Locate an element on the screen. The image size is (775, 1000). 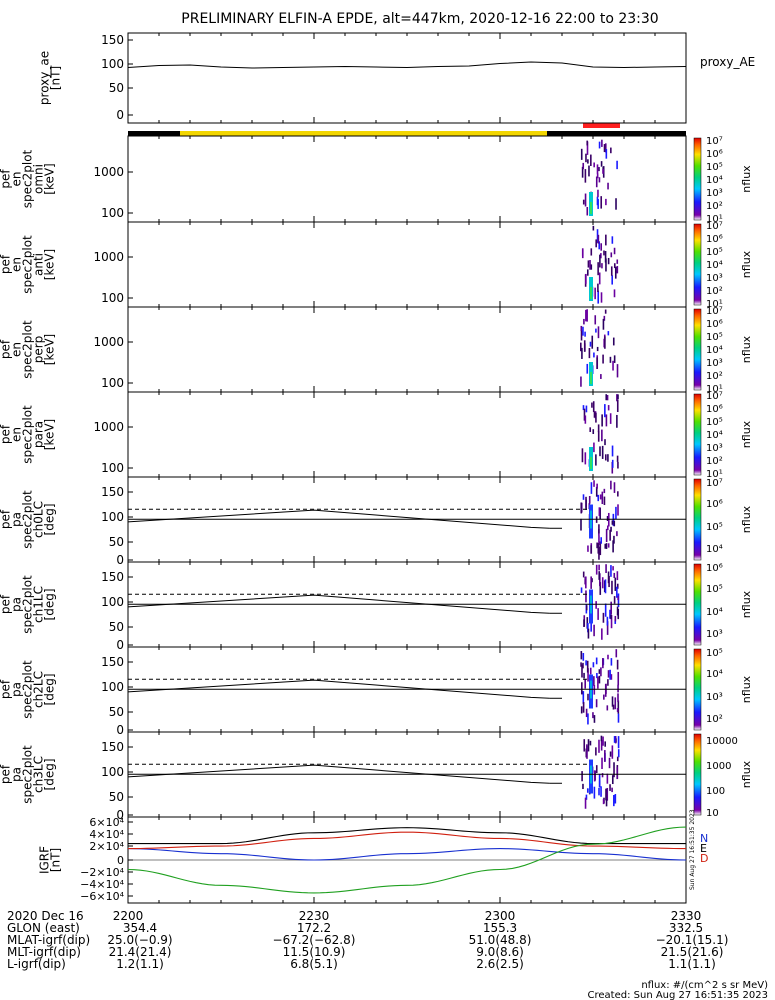
eph-r2-c3: −20.1(15.1) is located at coordinates (692, 940).